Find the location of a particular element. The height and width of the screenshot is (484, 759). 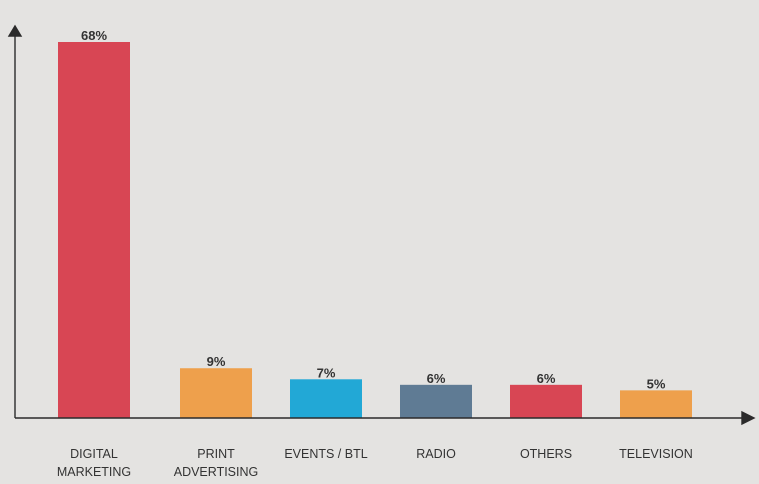

category-label-0-1: MARKETING is located at coordinates (94, 472).